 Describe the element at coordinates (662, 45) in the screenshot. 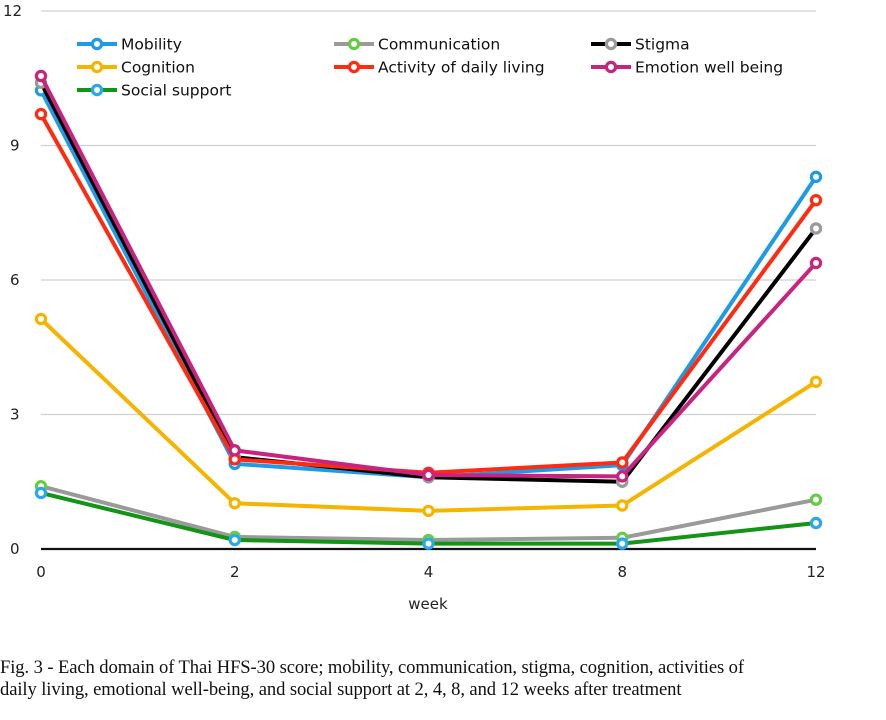

I see `legend-label: Stigma` at that location.